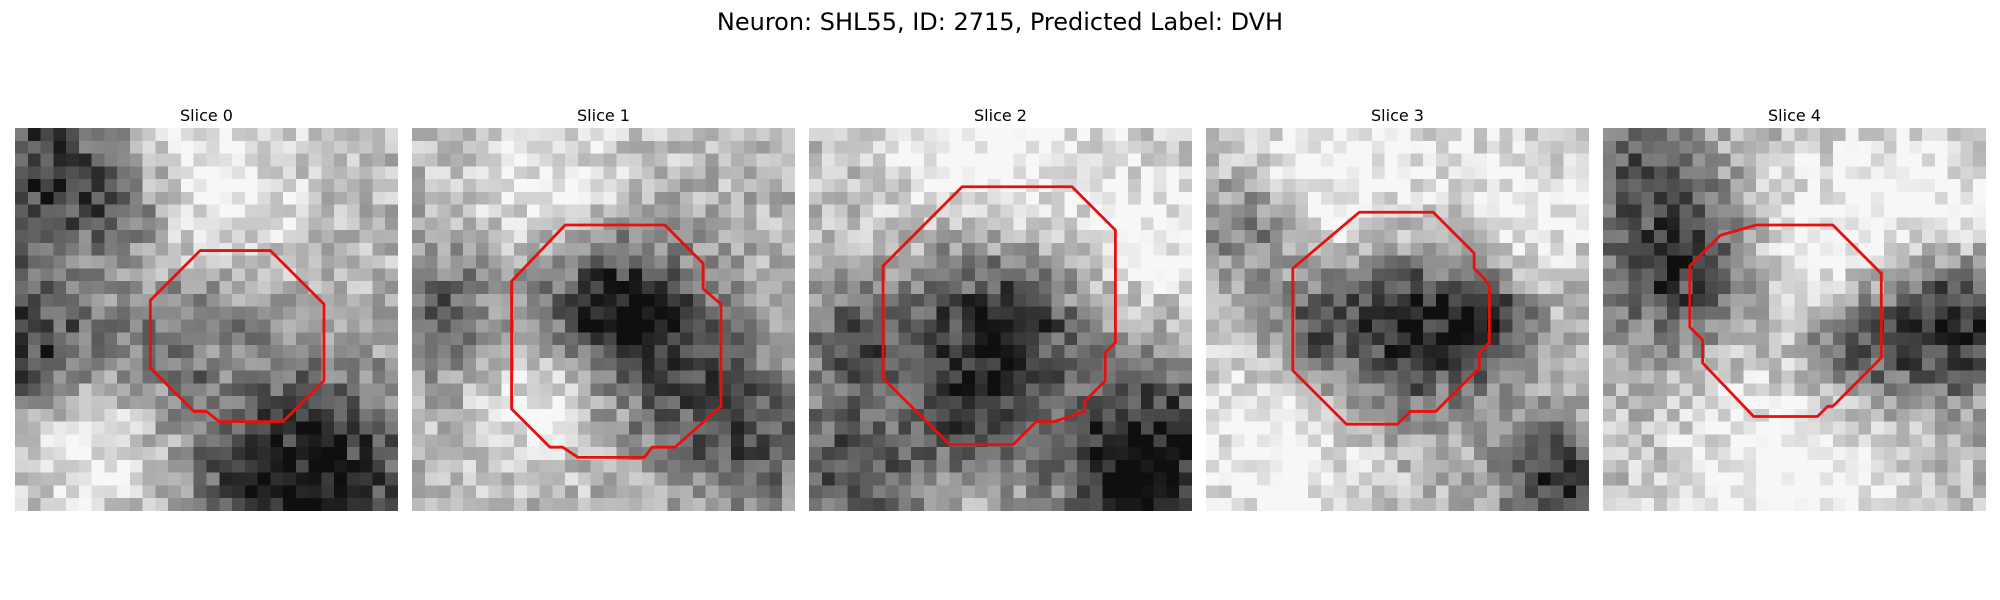  I want to click on slice-panel-4: Slice 4, so click(1794, 308).